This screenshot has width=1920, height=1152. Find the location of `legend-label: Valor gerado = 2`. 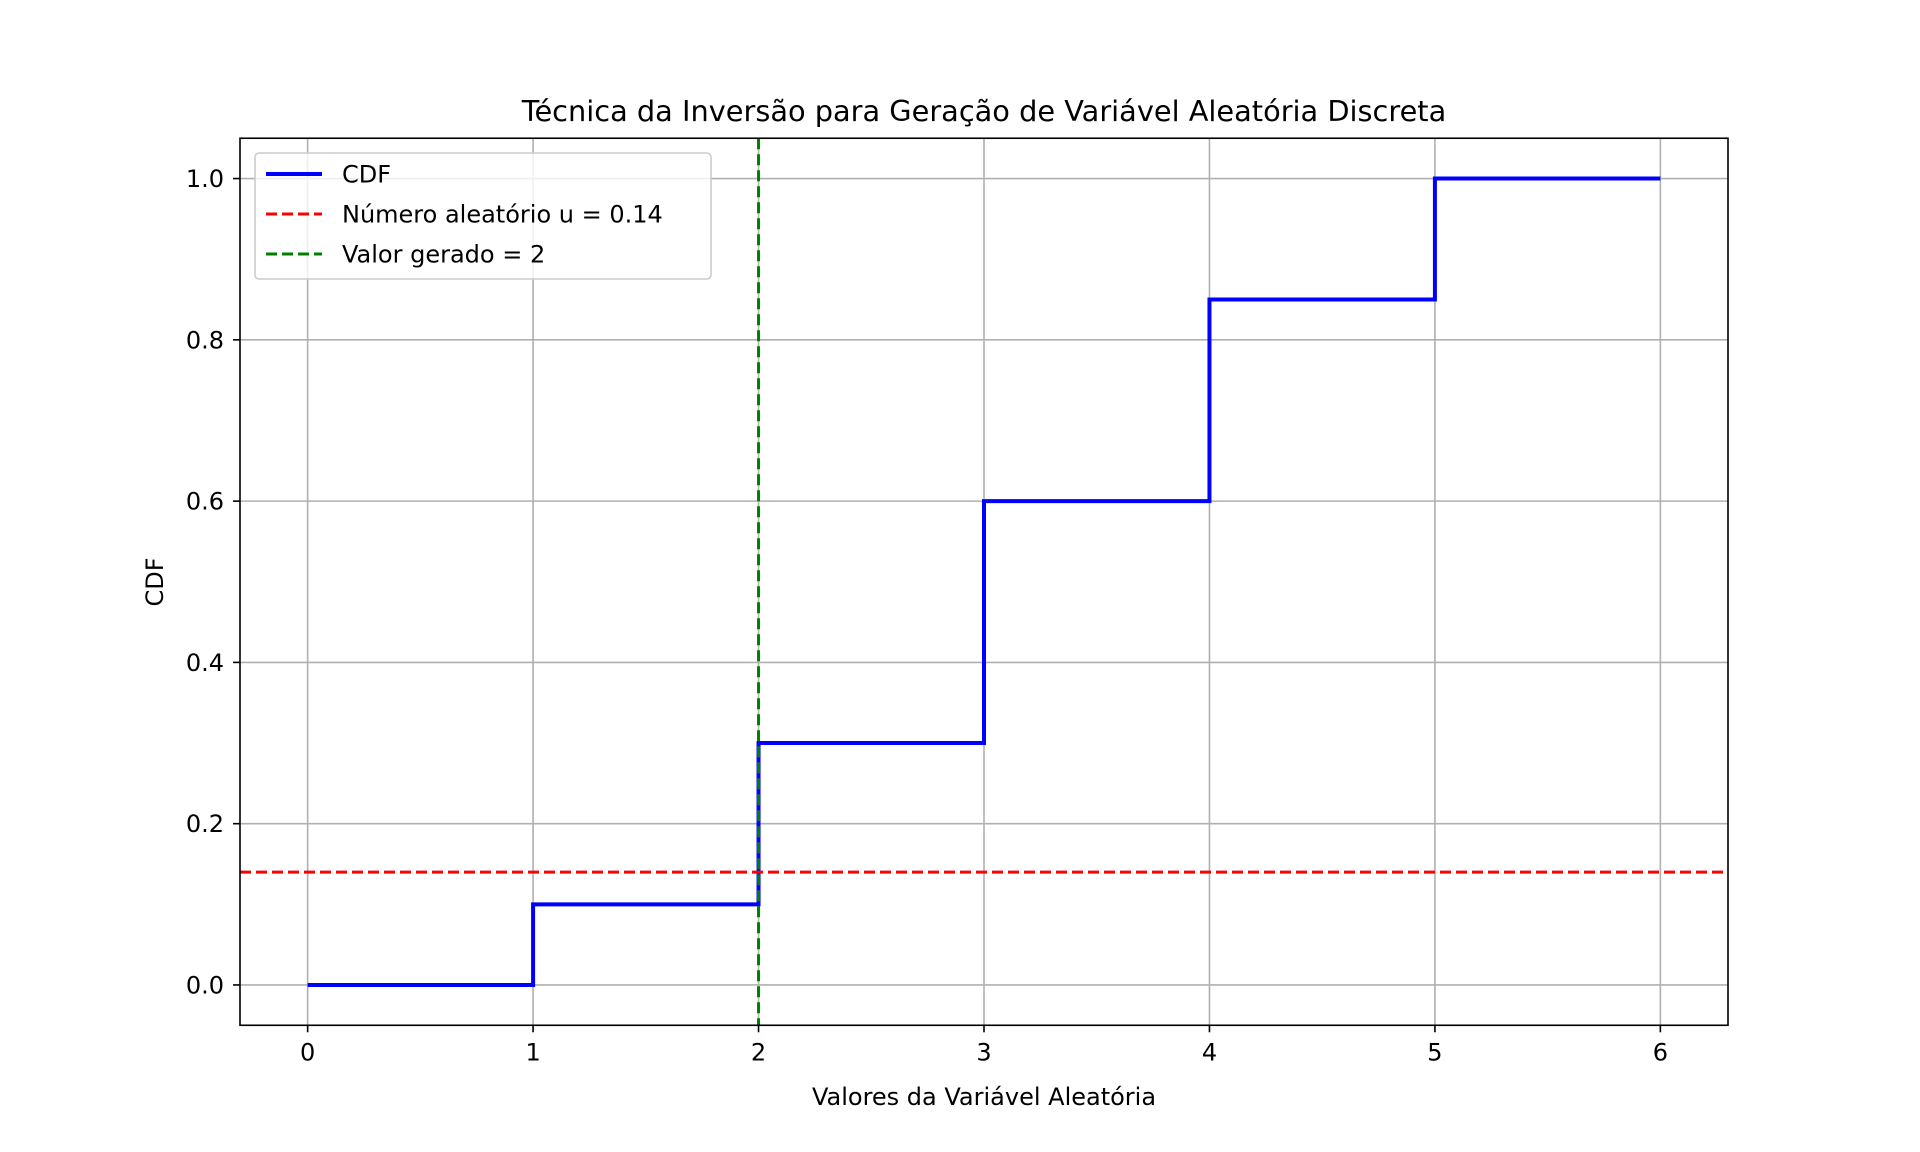

legend-label: Valor gerado = 2 is located at coordinates (443, 255).